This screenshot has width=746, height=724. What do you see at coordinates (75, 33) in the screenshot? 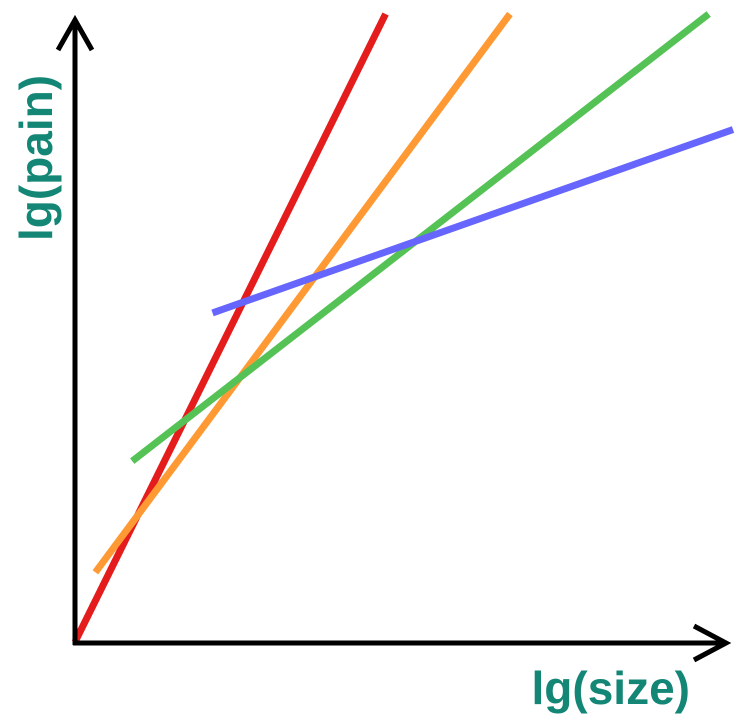
I see `y-axis-arrow` at bounding box center [75, 33].